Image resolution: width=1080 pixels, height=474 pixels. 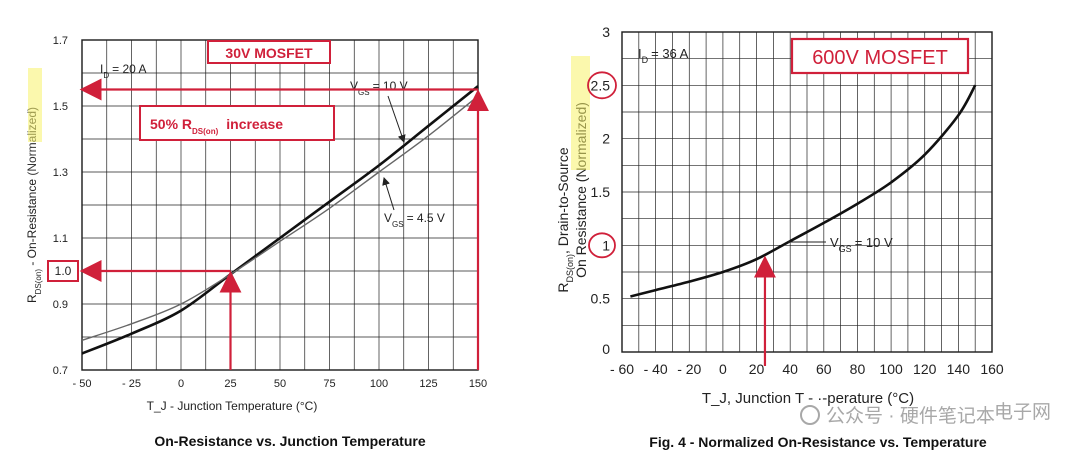 What do you see at coordinates (60, 173) in the screenshot?
I see `left-y-tick-label: 1.3` at bounding box center [60, 173].